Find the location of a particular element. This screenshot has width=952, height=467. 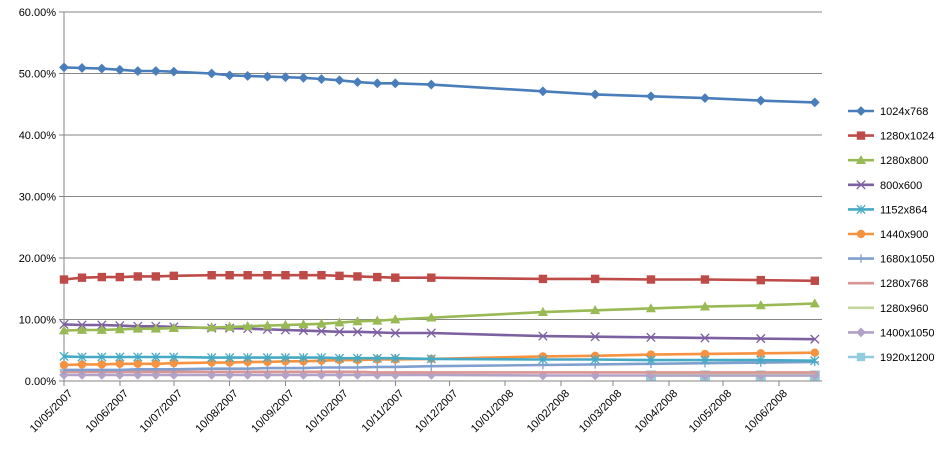

x-tick-label: 10/12/2007 is located at coordinates (436, 411).